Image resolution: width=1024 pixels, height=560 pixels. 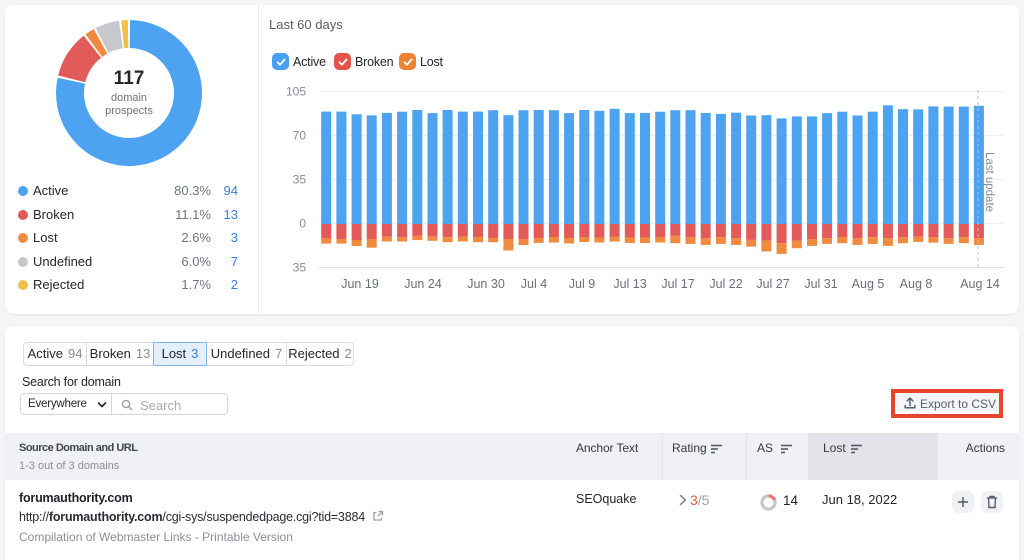 I want to click on svg-text: Jun 30, so click(x=486, y=284).